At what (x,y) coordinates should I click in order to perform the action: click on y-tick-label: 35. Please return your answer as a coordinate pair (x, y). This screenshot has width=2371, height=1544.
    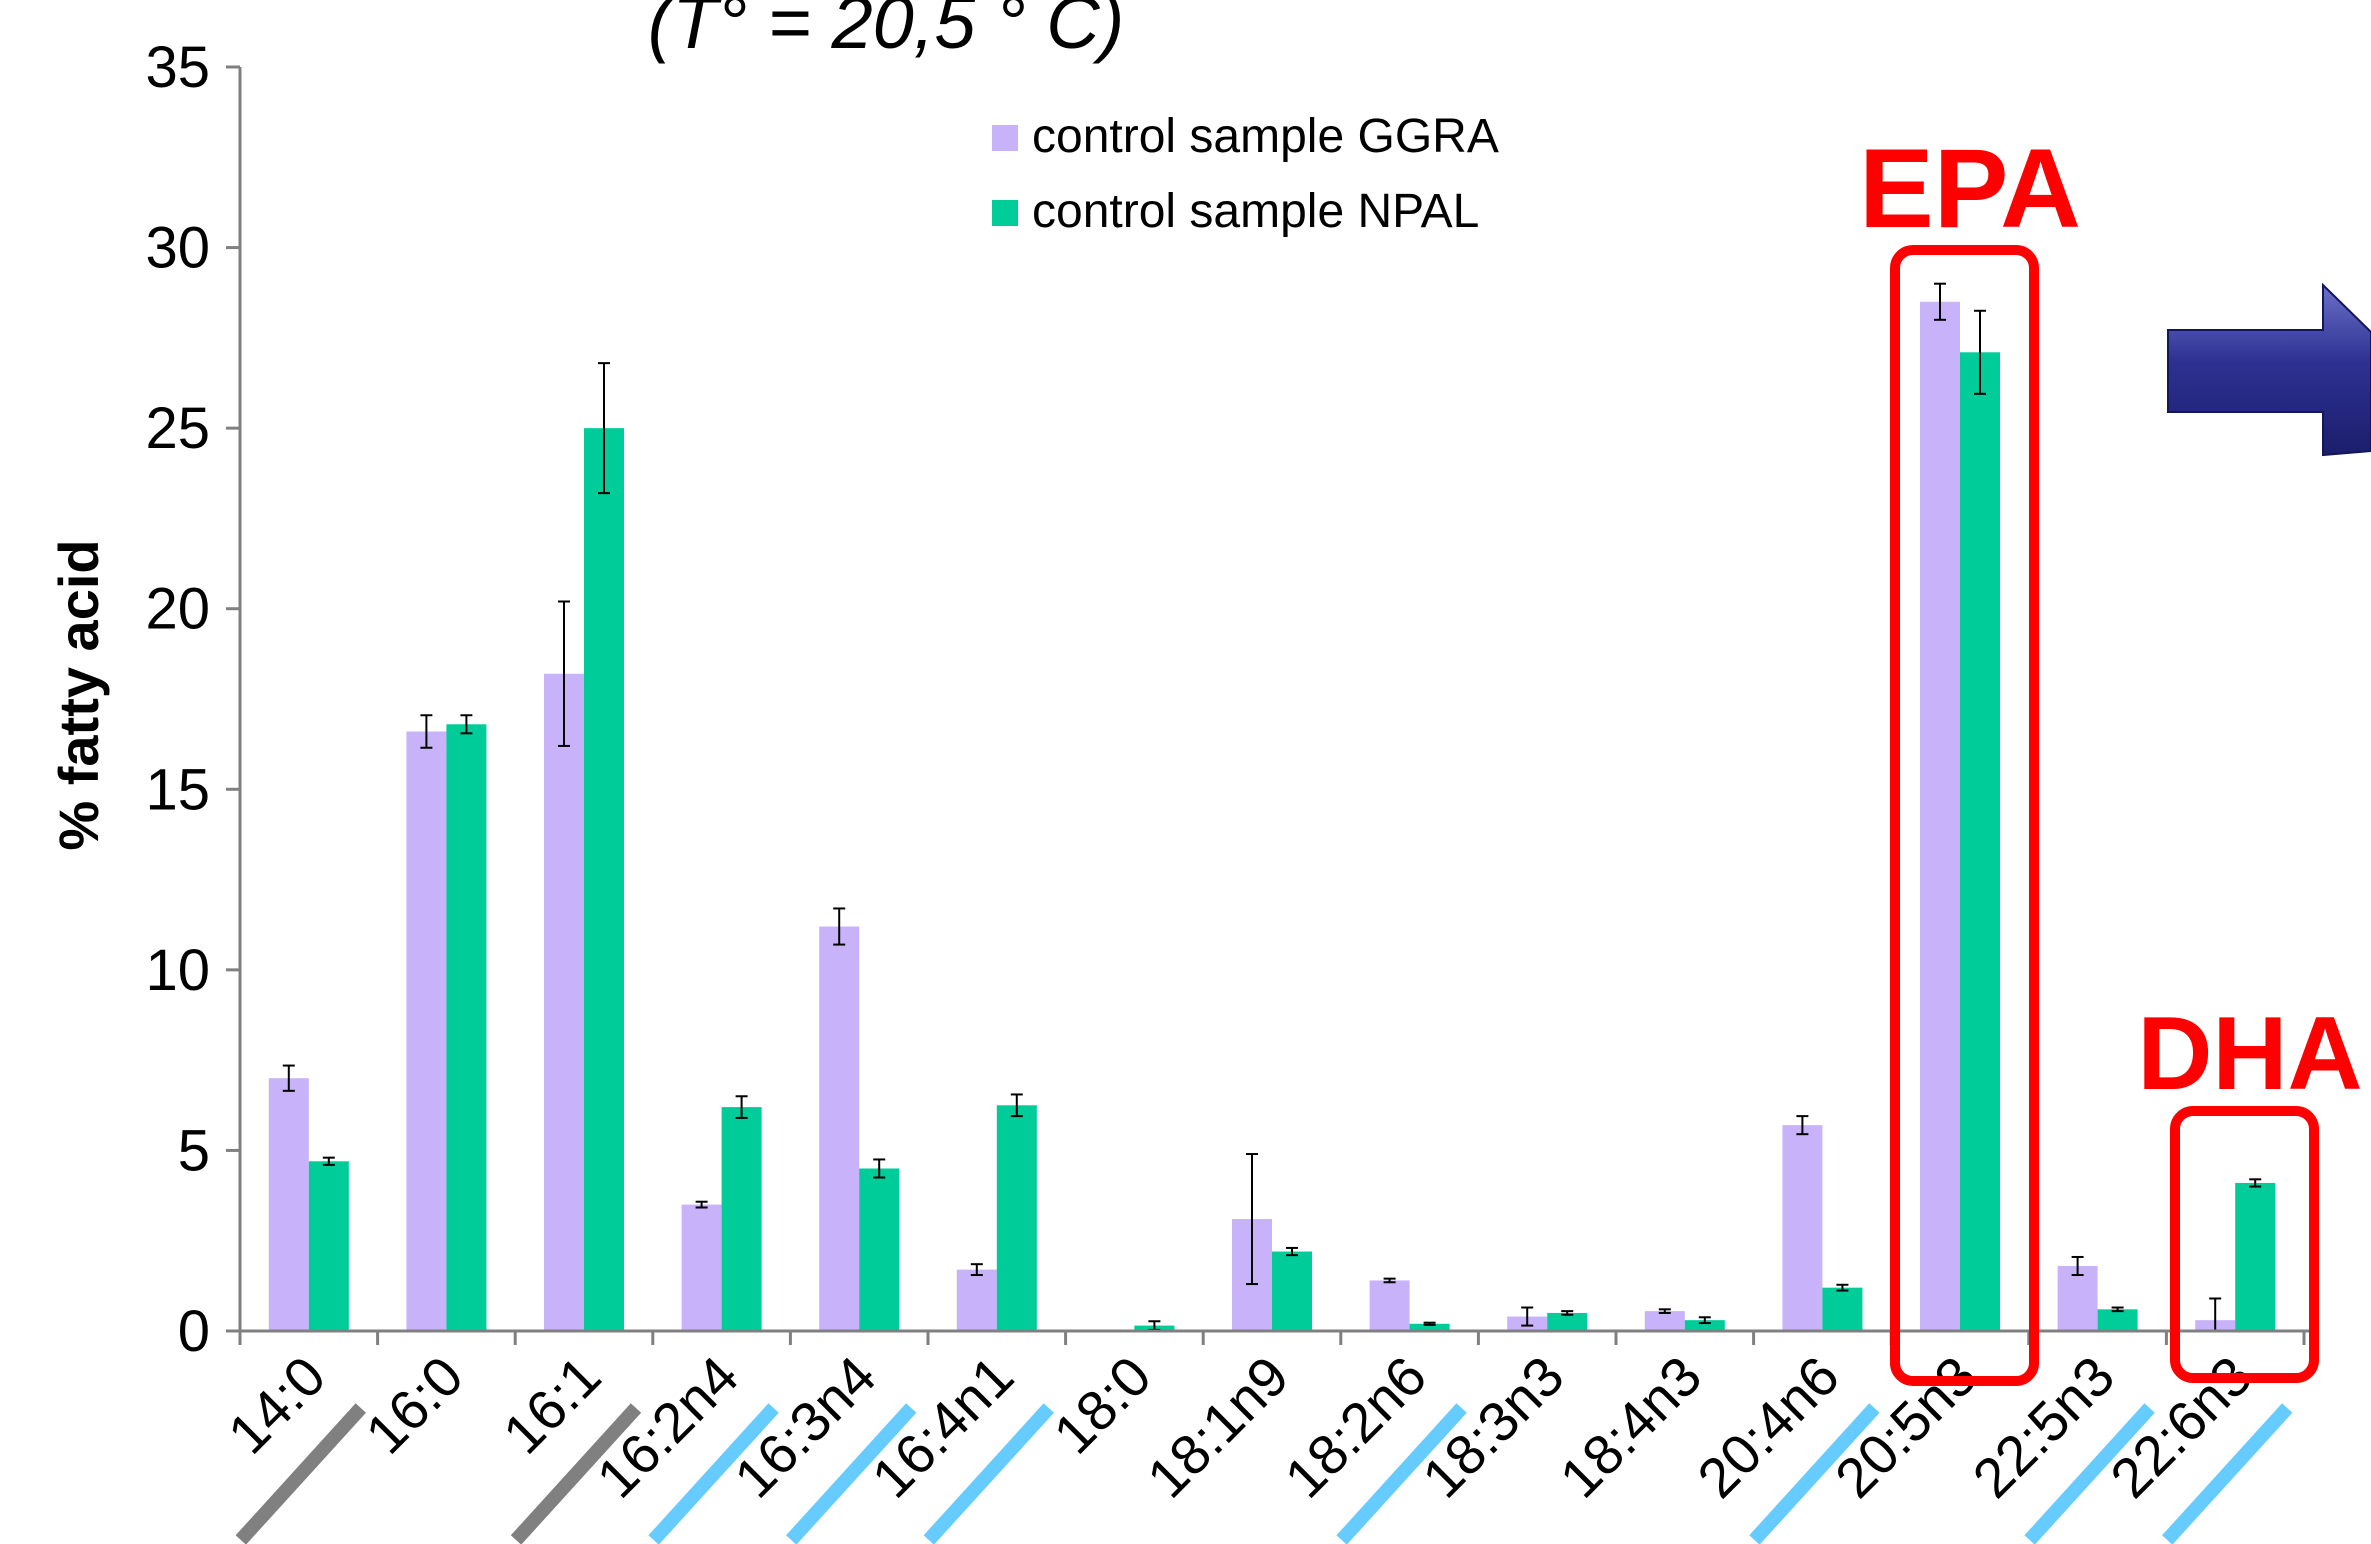
    Looking at the image, I should click on (177, 67).